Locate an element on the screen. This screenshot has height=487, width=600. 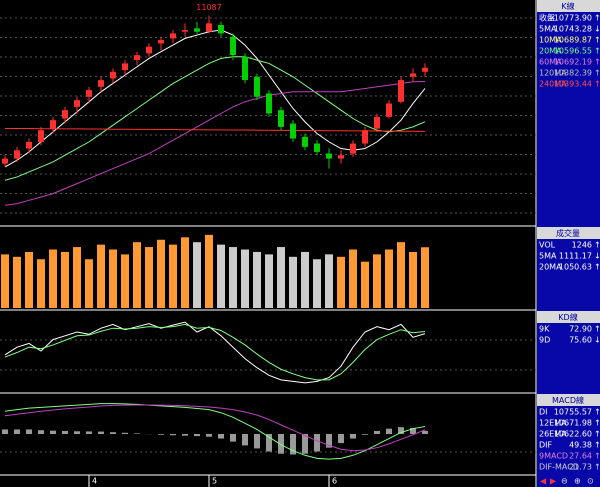
legend-label: 240MA is located at coordinates (553, 84).